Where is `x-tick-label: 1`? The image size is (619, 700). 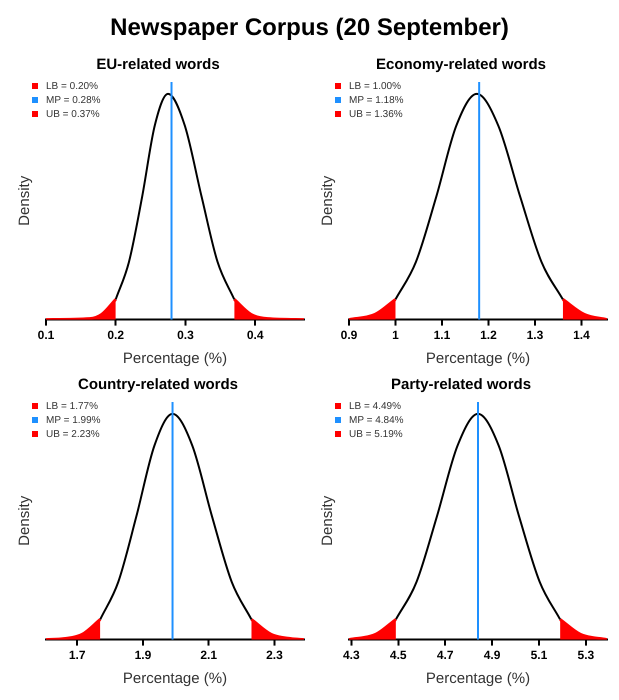 x-tick-label: 1 is located at coordinates (396, 335).